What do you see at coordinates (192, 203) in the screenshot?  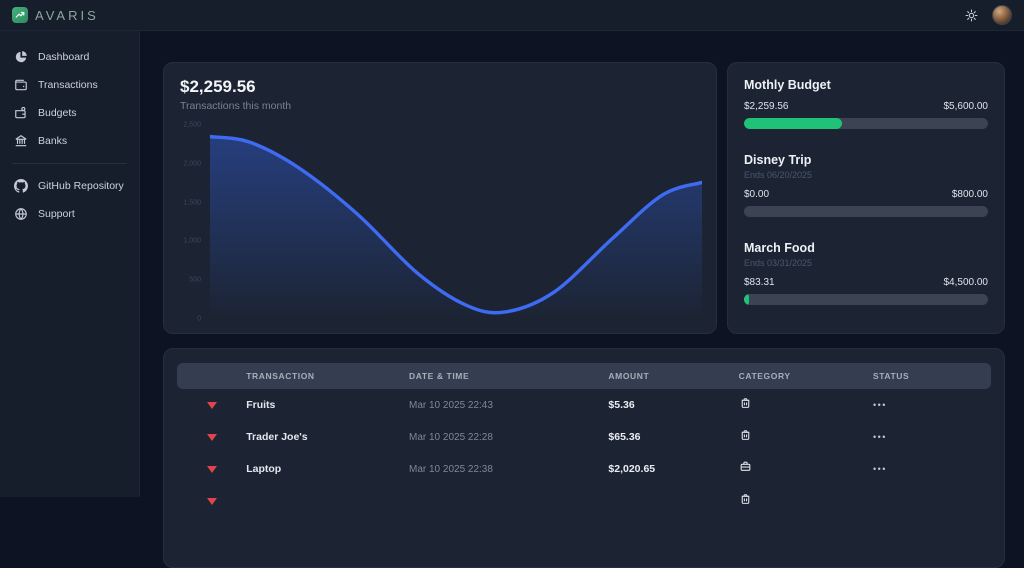 I see `y-tick-label: 1,500` at bounding box center [192, 203].